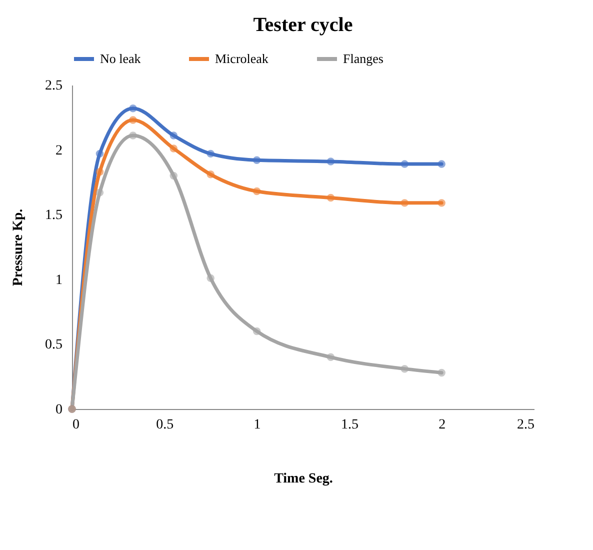 This screenshot has height=550, width=593. Describe the element at coordinates (53, 86) in the screenshot. I see `y-tick-label: 2.5` at that location.